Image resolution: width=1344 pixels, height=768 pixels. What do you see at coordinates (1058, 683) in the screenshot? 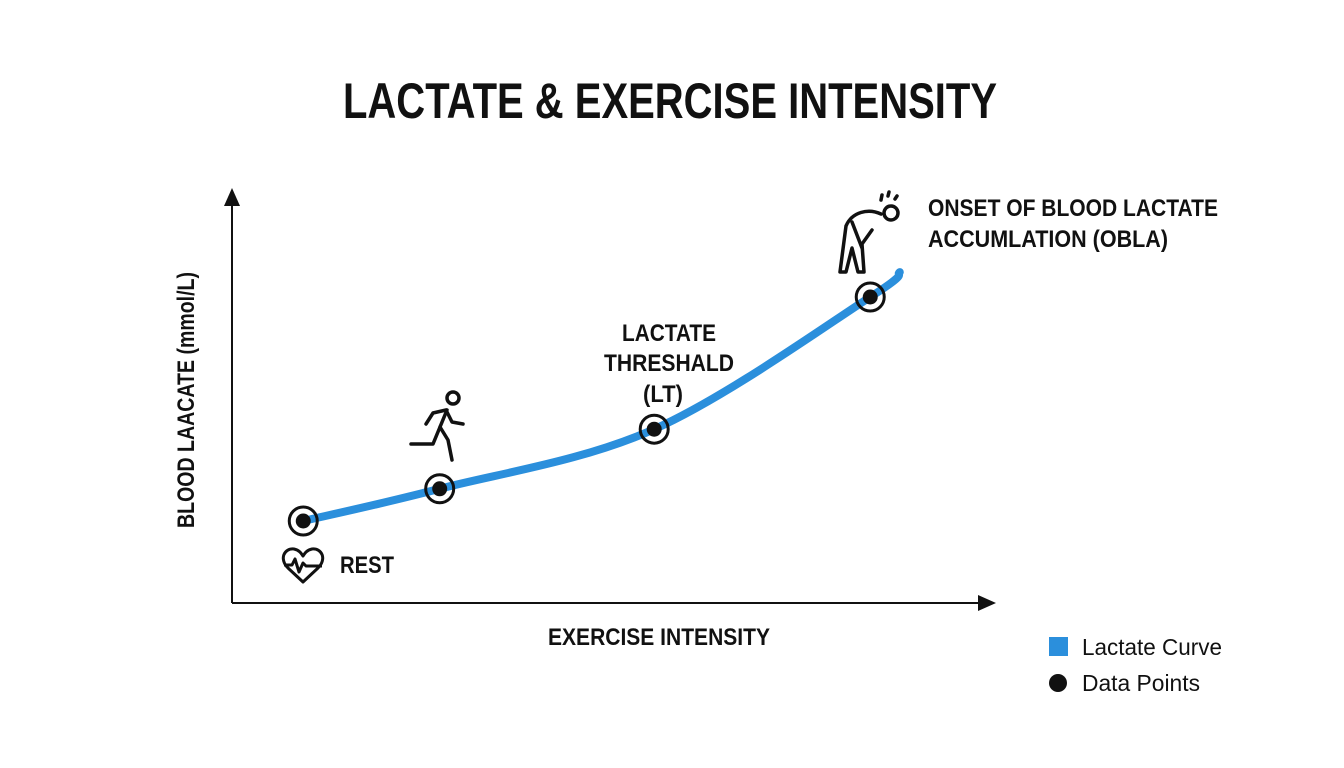
I see `legend-swatch-points` at bounding box center [1058, 683].